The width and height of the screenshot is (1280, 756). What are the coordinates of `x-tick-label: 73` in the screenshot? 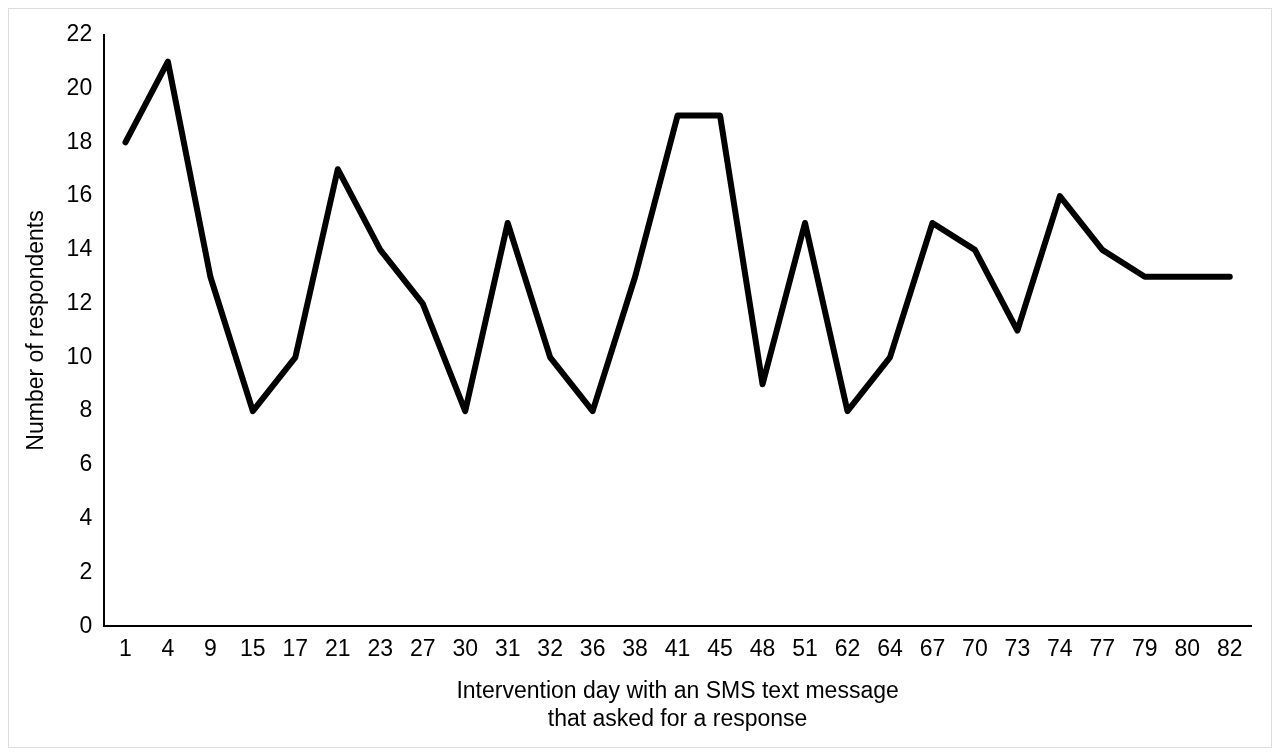 It's located at (1017, 648).